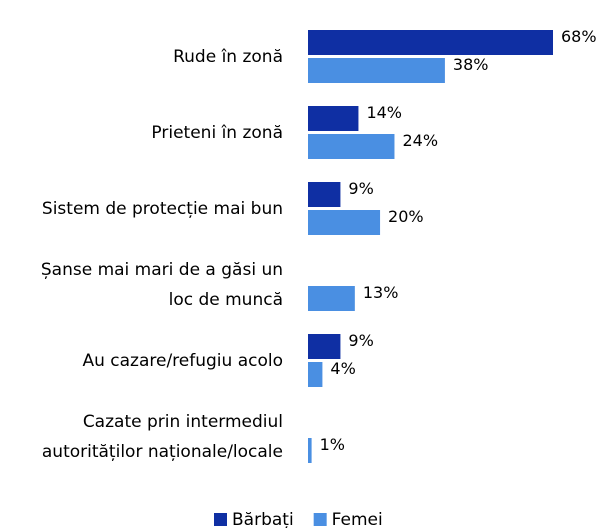 Image resolution: width=609 pixels, height=528 pixels. Describe the element at coordinates (228, 57) in the screenshot. I see `category-label: Rude în zonă` at that location.